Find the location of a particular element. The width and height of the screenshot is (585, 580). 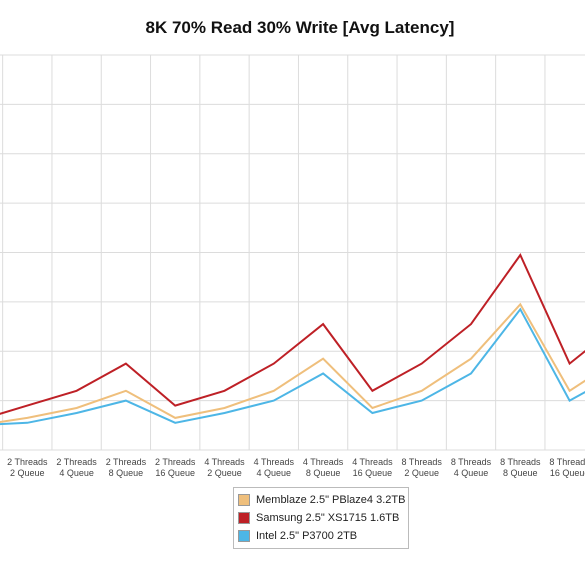

x-tick-label: 8 Threads 8 Queue is located at coordinates (520, 467).